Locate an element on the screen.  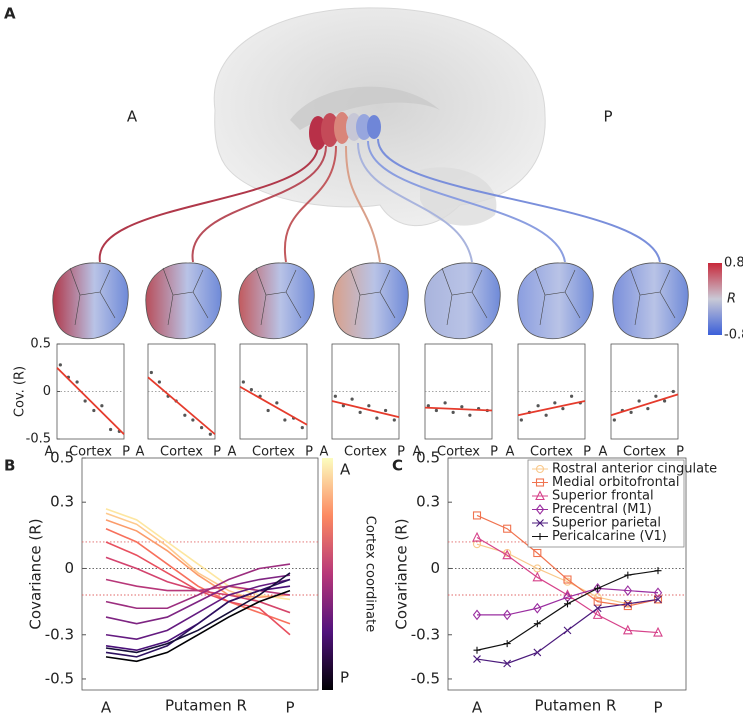
x-tick-label: A is located at coordinates (106, 708).